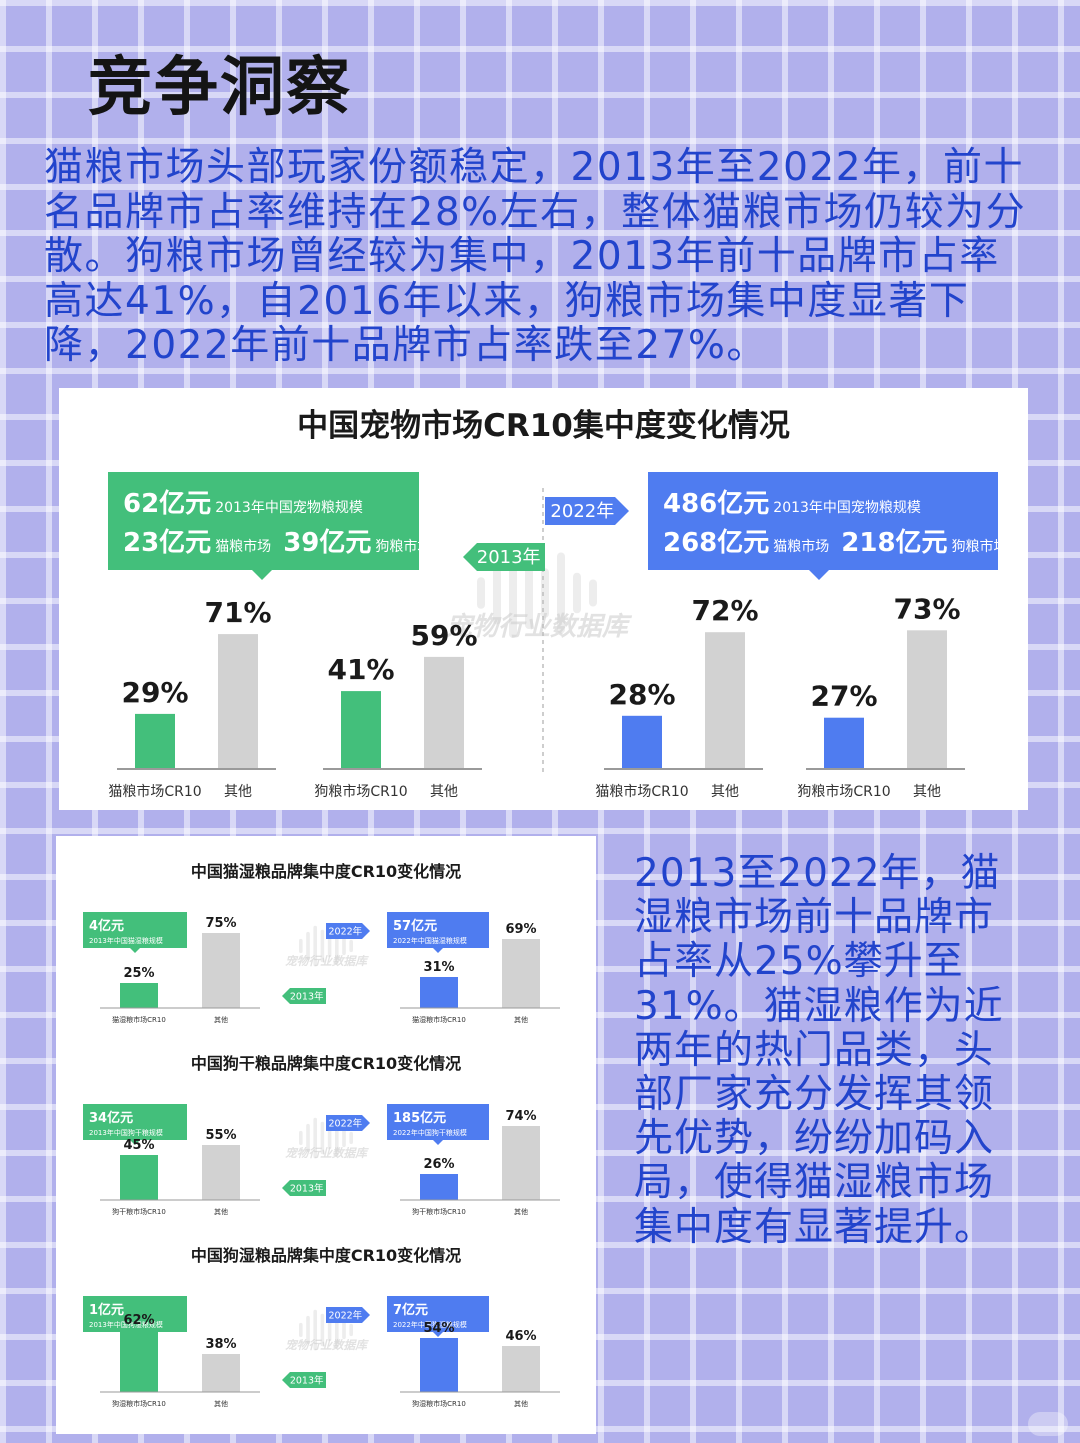  I want to click on data-label: 38%, so click(220, 1344).